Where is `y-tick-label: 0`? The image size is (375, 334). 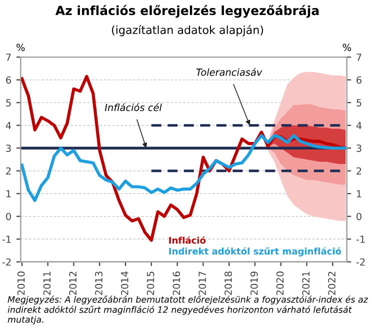 y-tick-label: 0 is located at coordinates (8, 216).